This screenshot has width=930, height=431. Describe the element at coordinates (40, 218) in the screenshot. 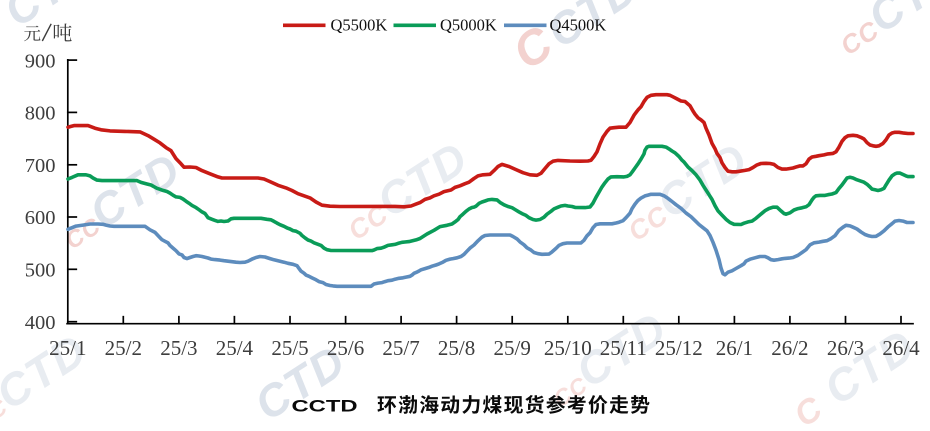

I see `svg-text: 600` at that location.